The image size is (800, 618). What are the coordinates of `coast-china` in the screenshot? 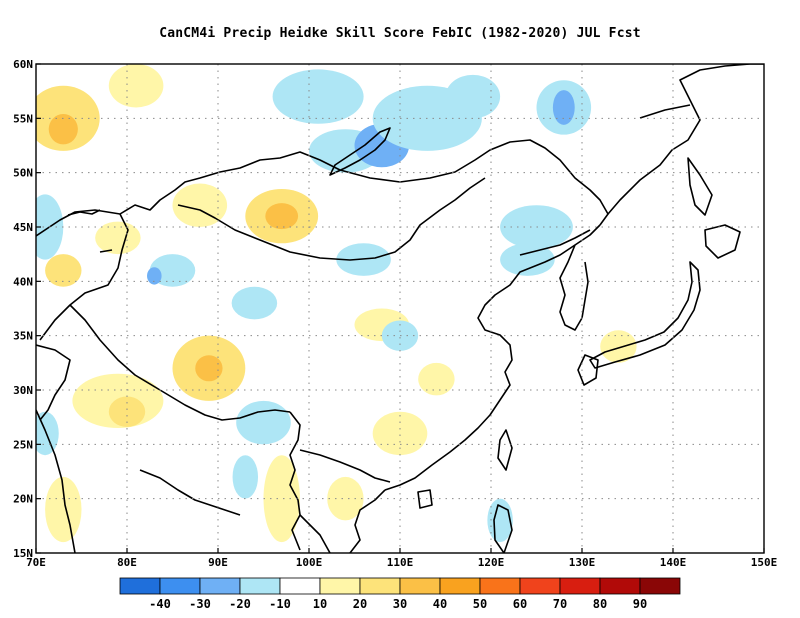 It's located at (492, 357).